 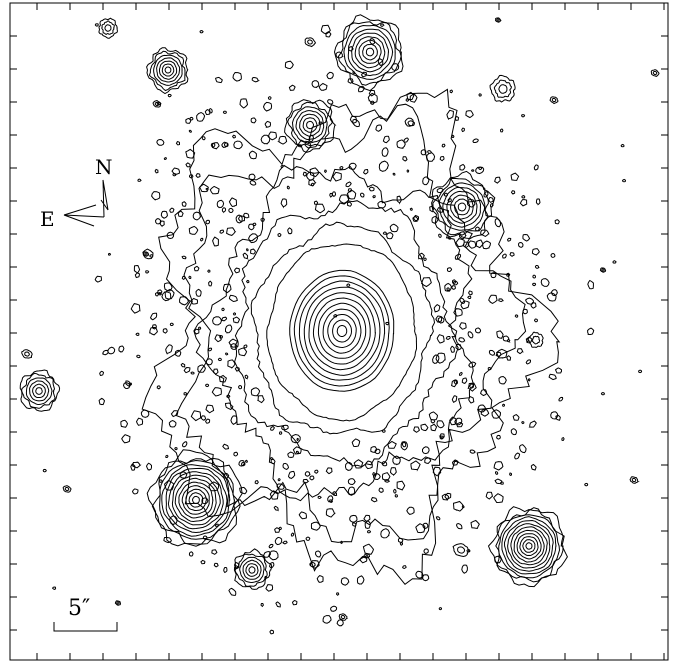 What do you see at coordinates (104, 167) in the screenshot?
I see `north-label: N` at bounding box center [104, 167].